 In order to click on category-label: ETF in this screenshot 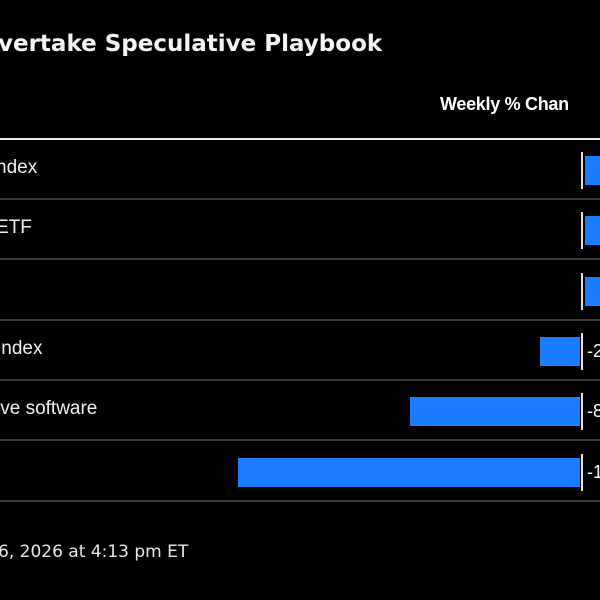, I will do `click(16, 228)`.